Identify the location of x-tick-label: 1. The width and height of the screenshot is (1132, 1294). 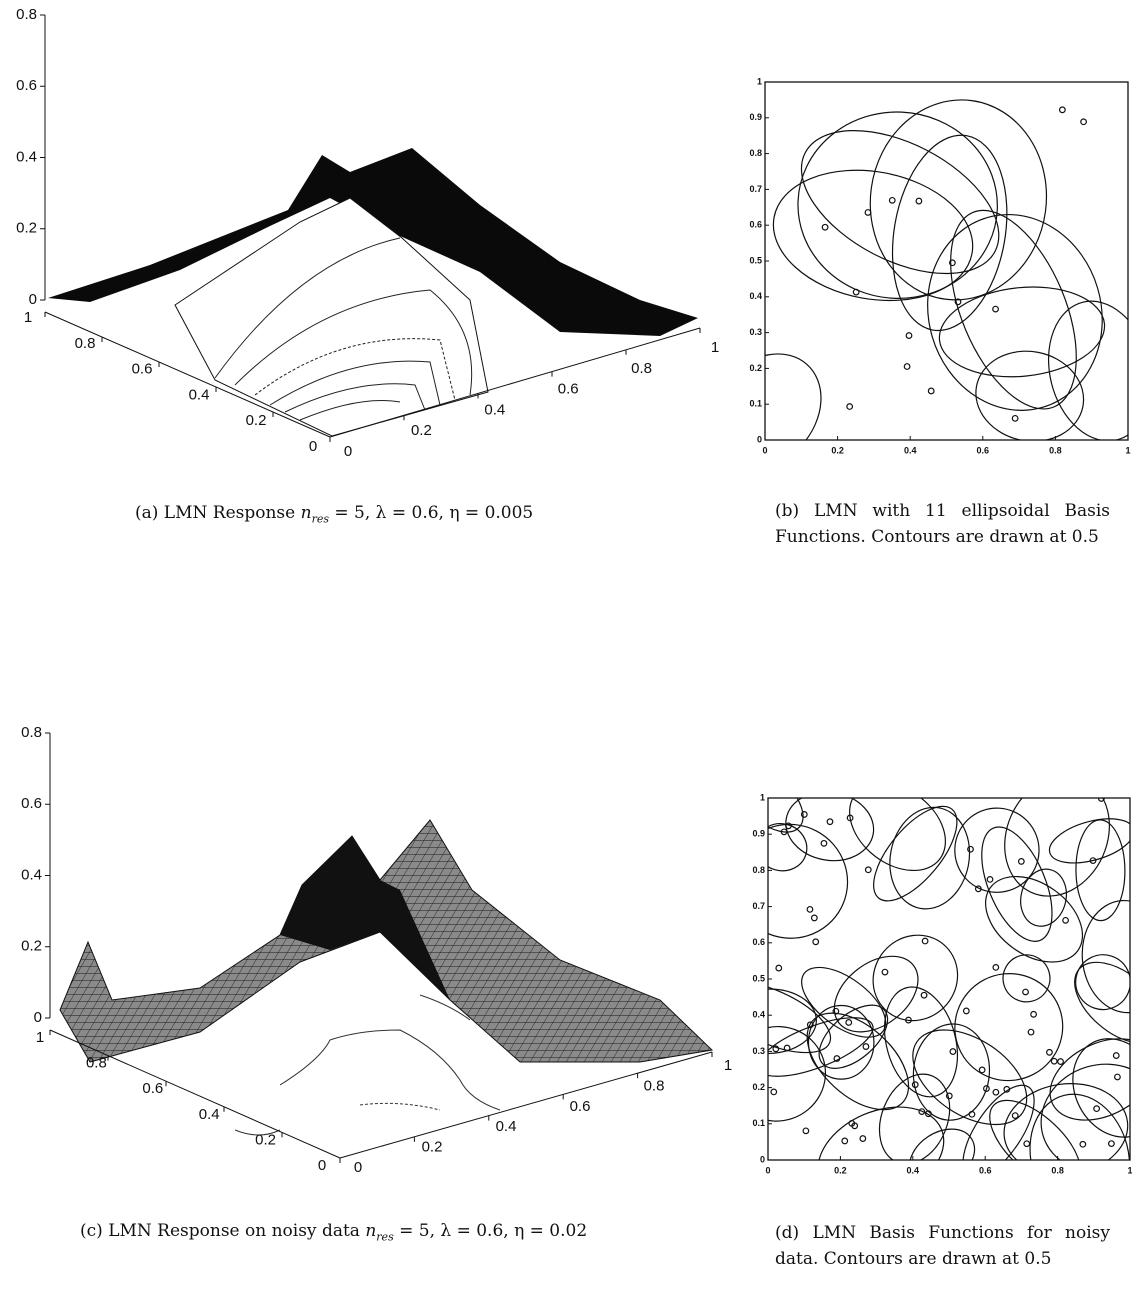
(40, 1037).